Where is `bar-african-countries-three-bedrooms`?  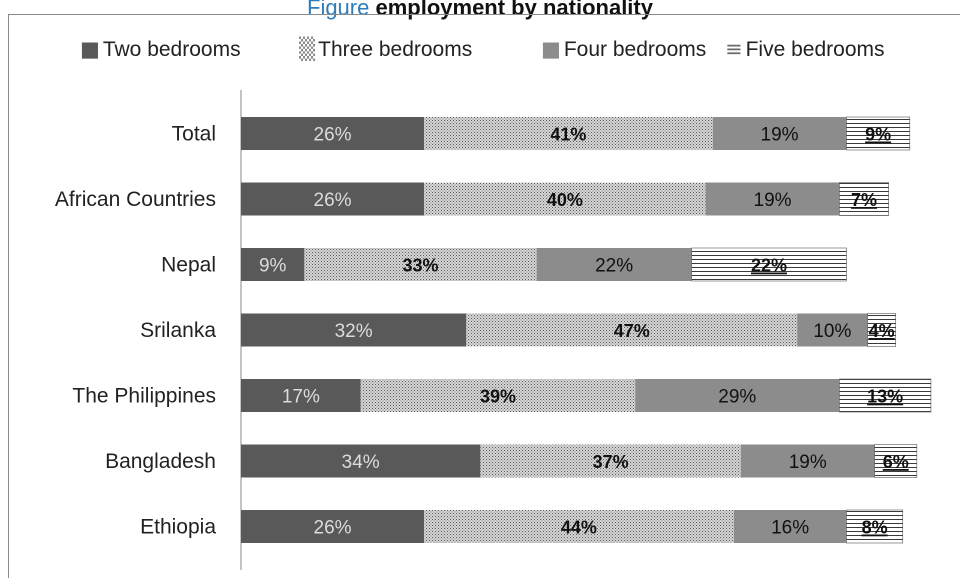 bar-african-countries-three-bedrooms is located at coordinates (565, 199).